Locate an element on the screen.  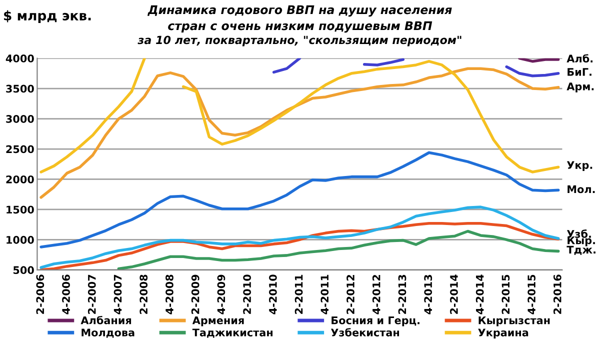
annotation: Тдж. is located at coordinates (581, 250).